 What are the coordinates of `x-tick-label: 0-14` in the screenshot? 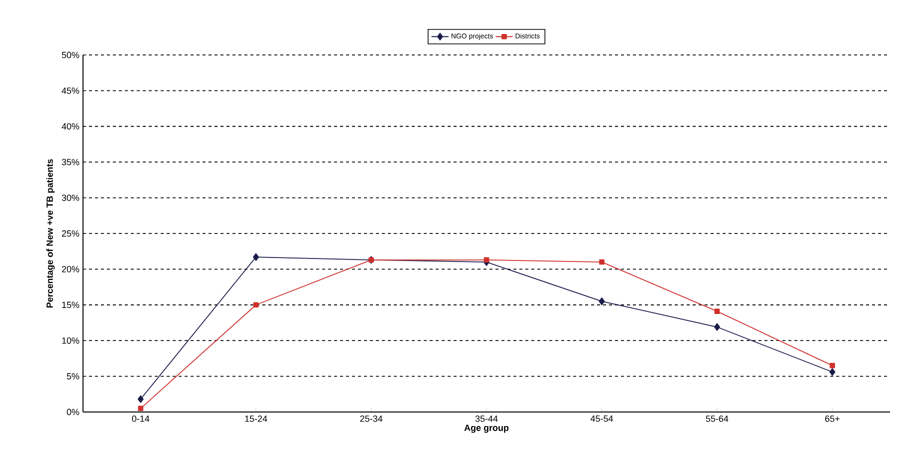 It's located at (141, 419).